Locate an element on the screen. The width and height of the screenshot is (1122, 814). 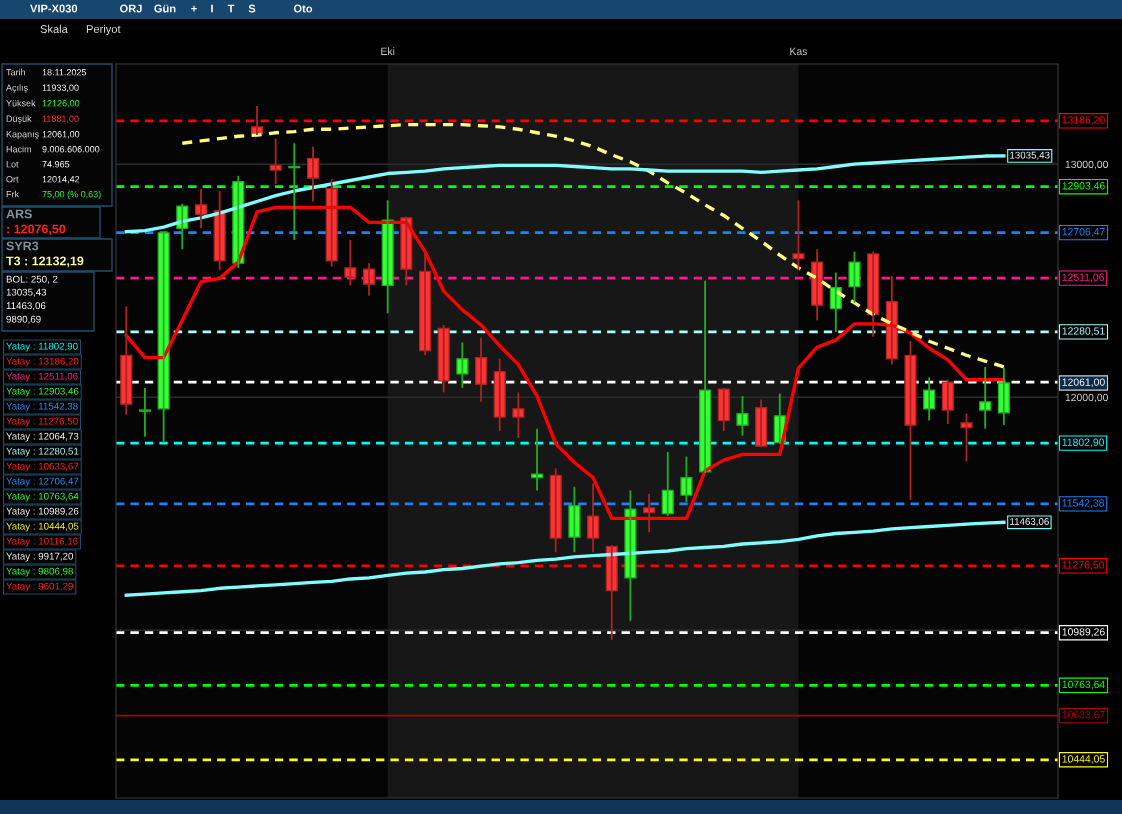
text: ARS is located at coordinates (19, 214).